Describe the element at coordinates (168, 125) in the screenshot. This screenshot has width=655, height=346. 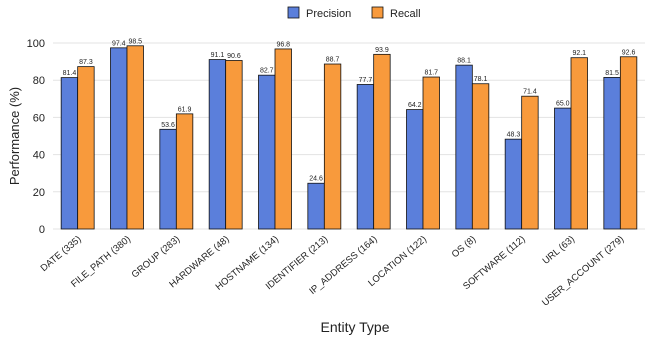
I see `data-label-precision: 53.6` at that location.